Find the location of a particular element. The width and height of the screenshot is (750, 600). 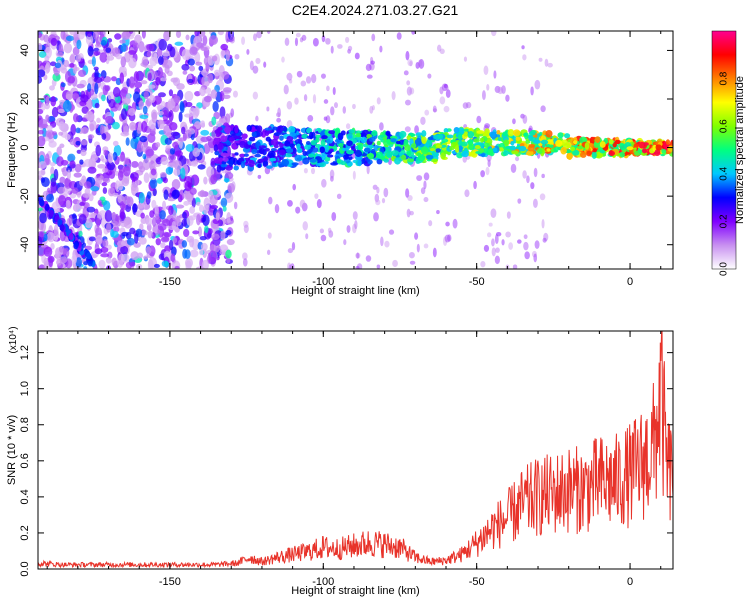

spectrogram-x-tick-label: 0 is located at coordinates (630, 282).